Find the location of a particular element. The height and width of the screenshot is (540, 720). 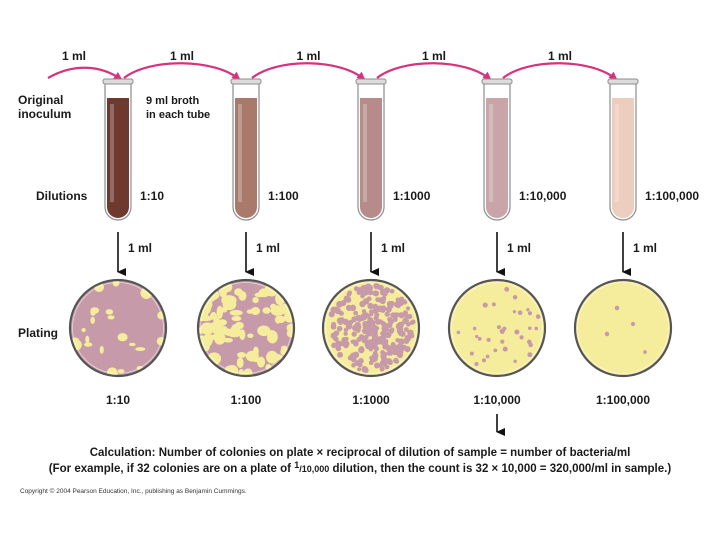

plate-2: 1:100 is located at coordinates (245, 343).